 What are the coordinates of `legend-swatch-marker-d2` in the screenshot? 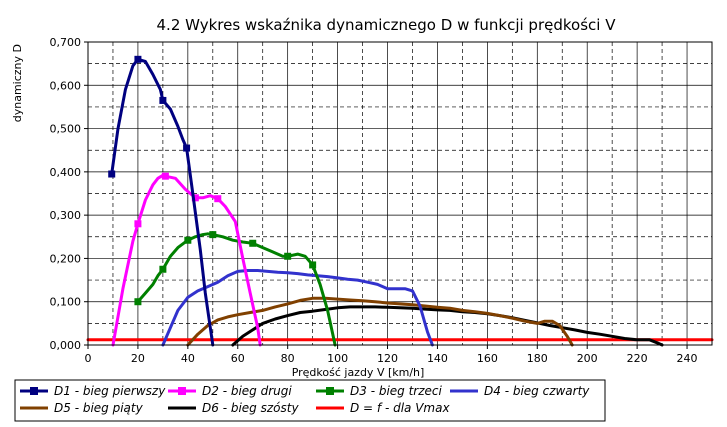 It's located at (182, 391).